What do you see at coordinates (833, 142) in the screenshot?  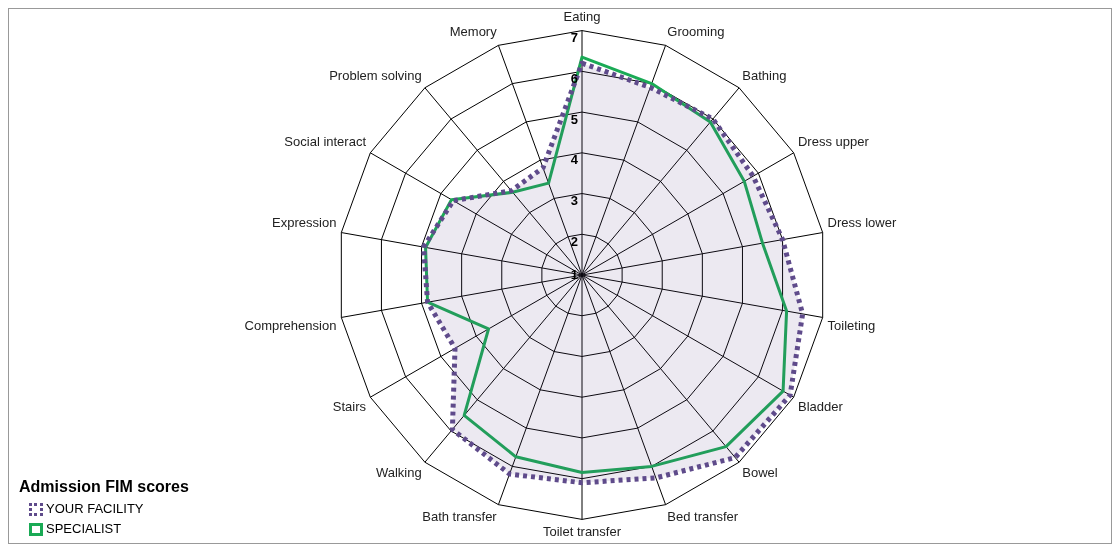 I see `spoke-label: Dress upper` at bounding box center [833, 142].